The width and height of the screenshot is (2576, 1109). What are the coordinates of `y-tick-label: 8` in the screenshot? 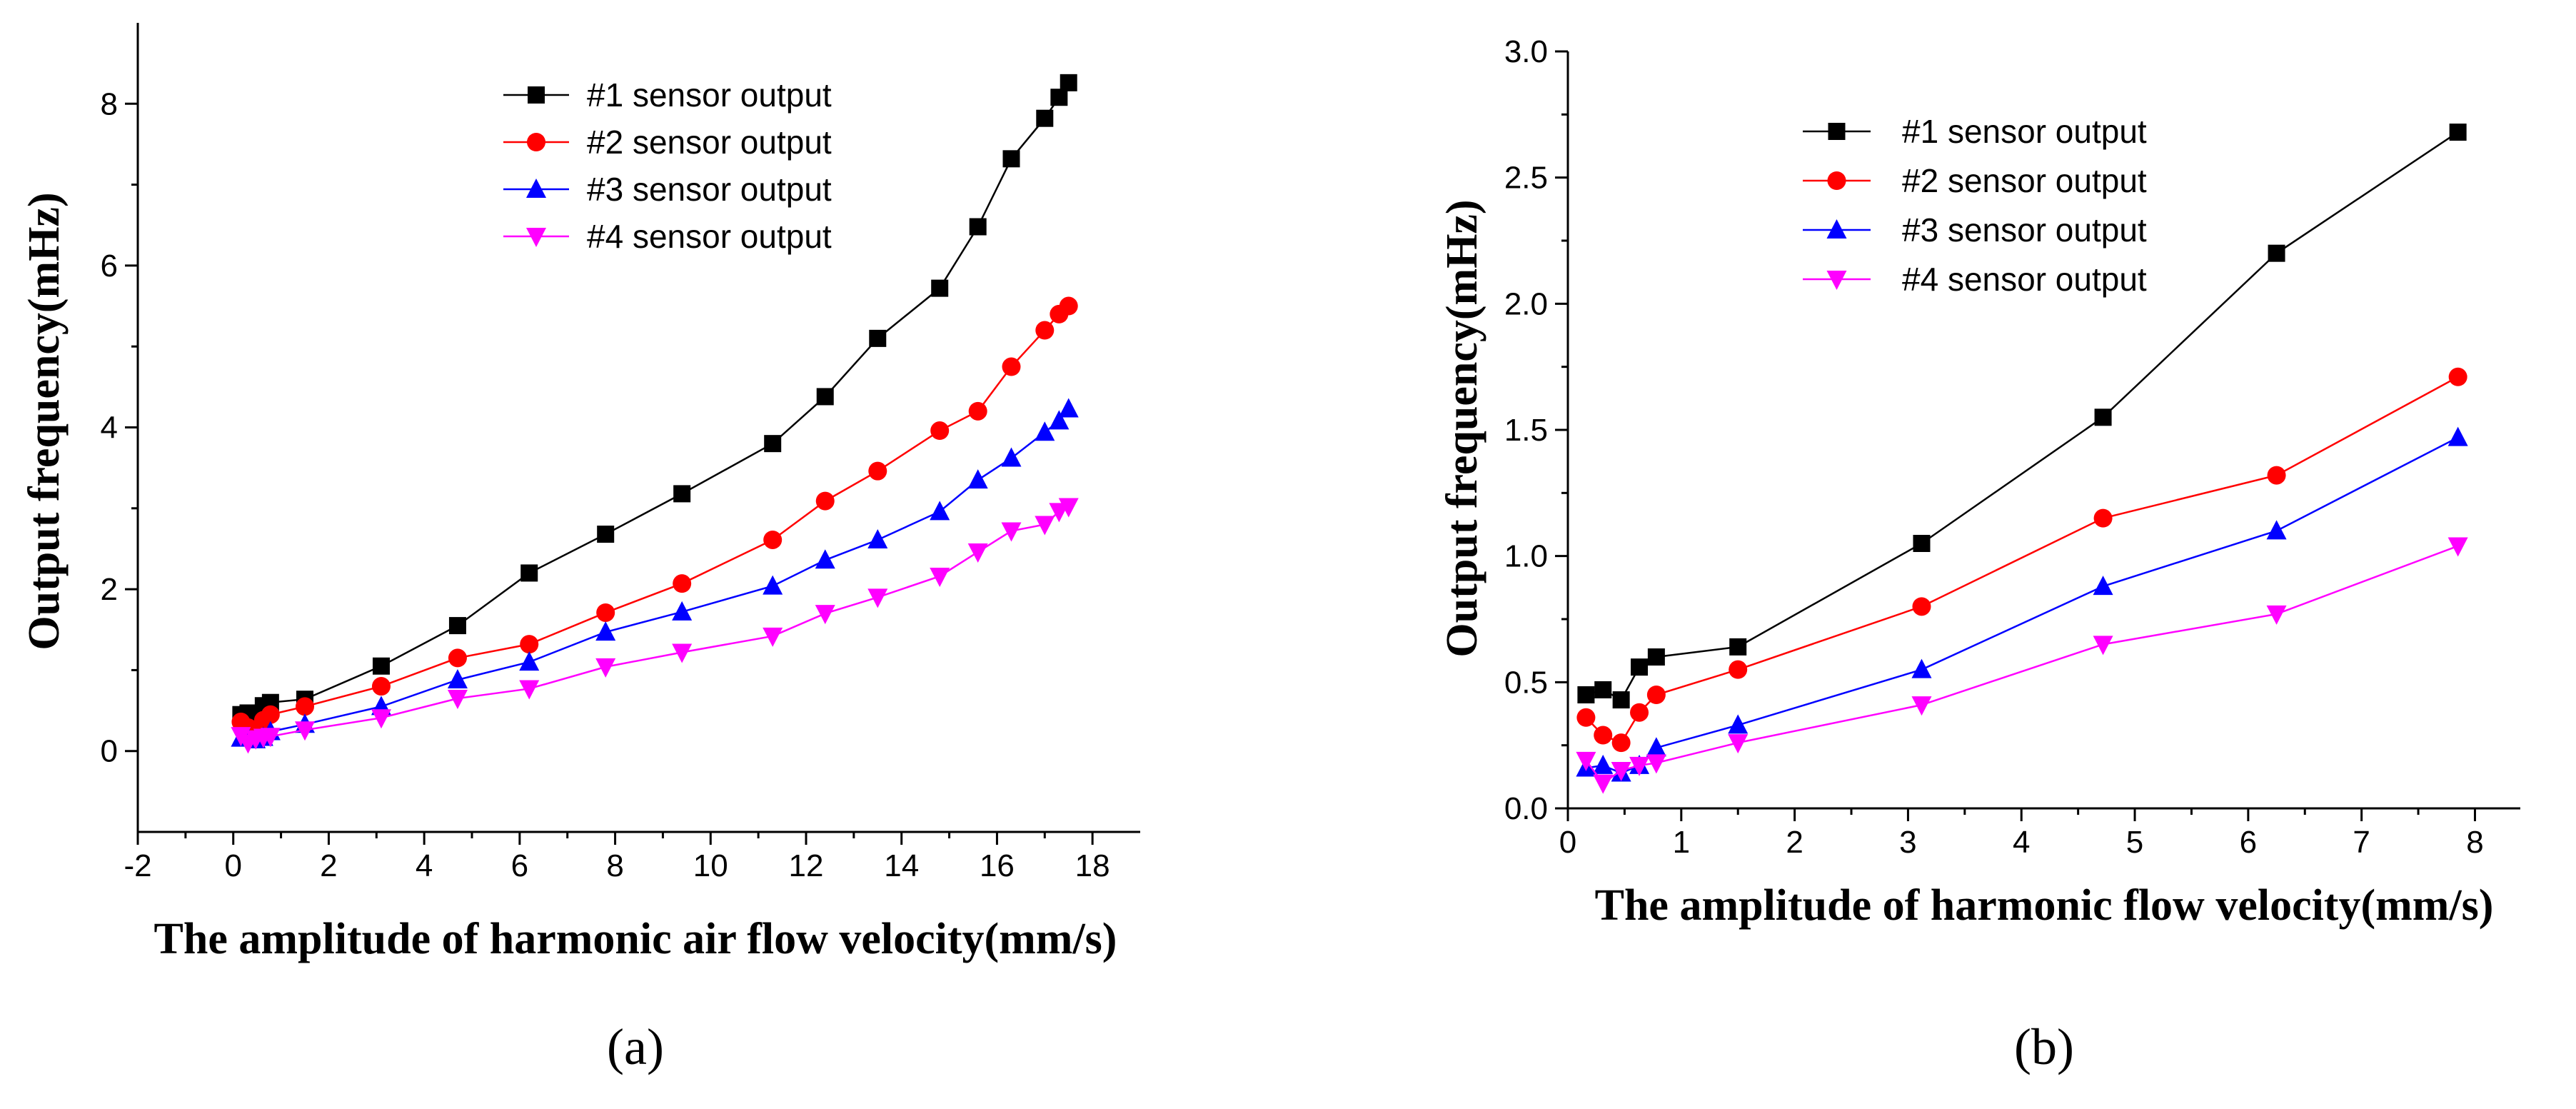 It's located at (110, 103).